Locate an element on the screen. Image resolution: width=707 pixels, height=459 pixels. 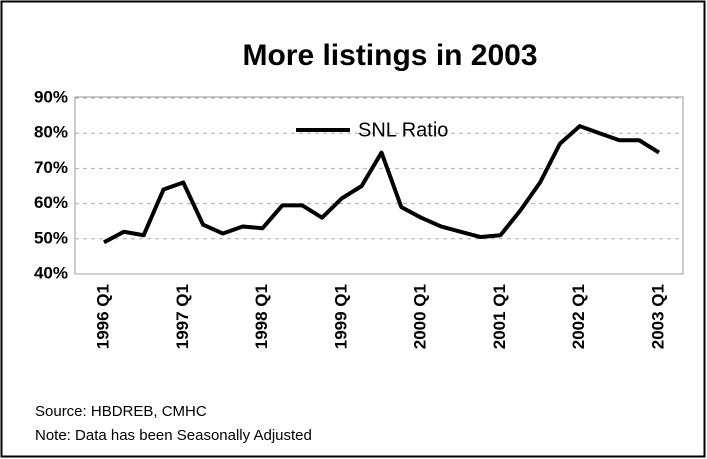
y-tick-label: 40% is located at coordinates (51, 272).